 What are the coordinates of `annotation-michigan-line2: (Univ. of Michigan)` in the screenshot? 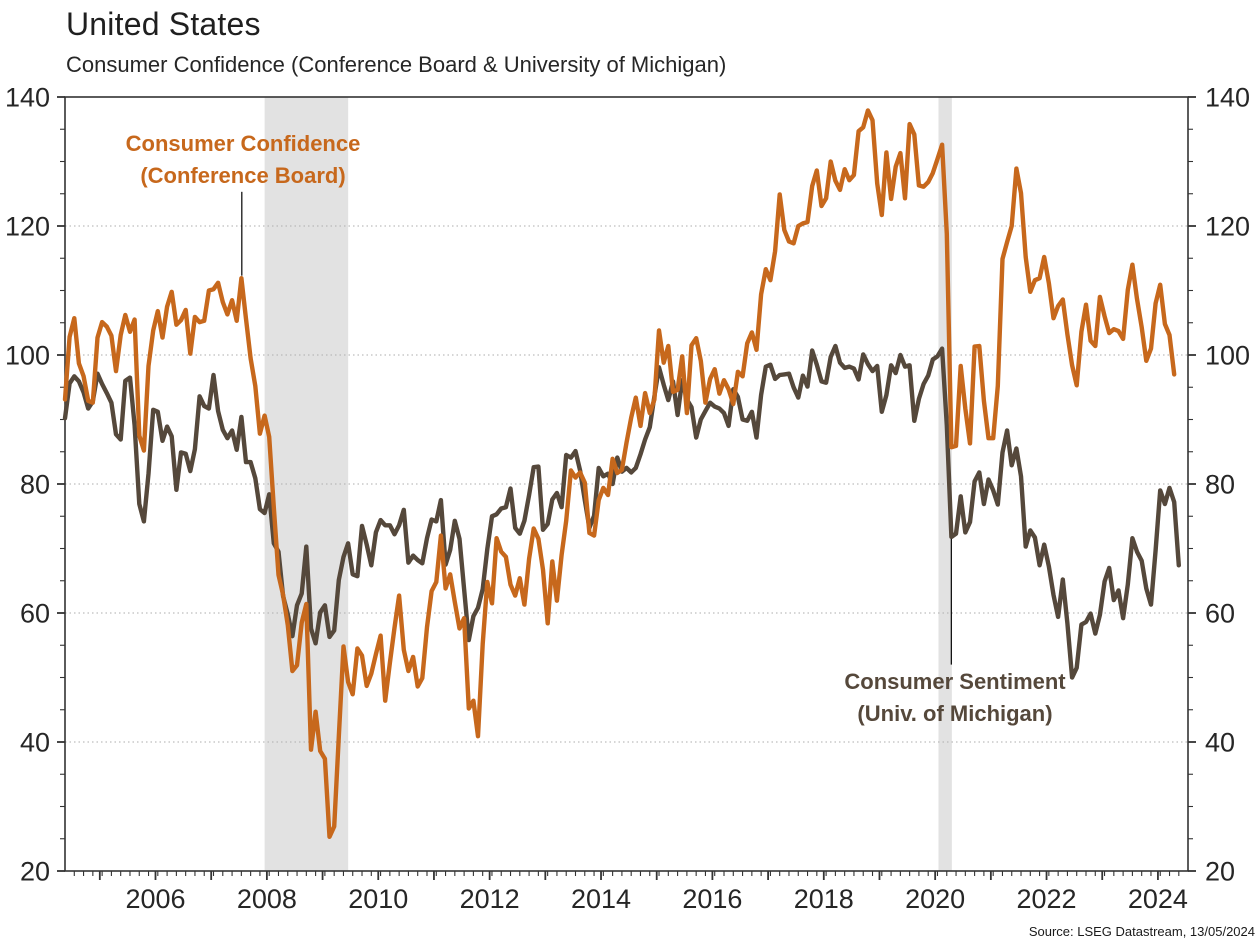 It's located at (955, 713).